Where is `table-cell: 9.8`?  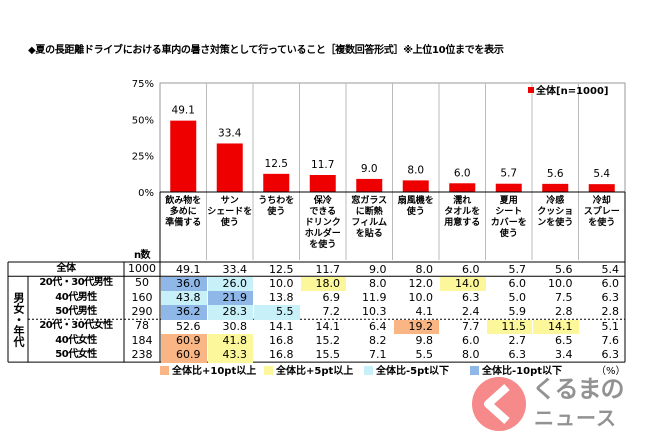 table-cell: 9.8 is located at coordinates (424, 340).